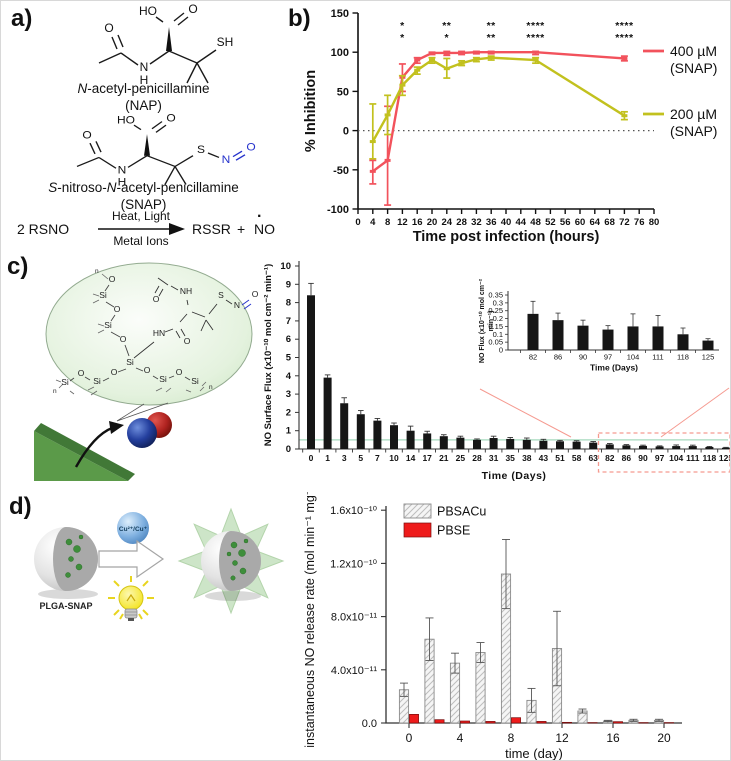 Image resolution: width=731 pixels, height=761 pixels. I want to click on reaction-condition-top: Heat, Light, so click(141, 216).